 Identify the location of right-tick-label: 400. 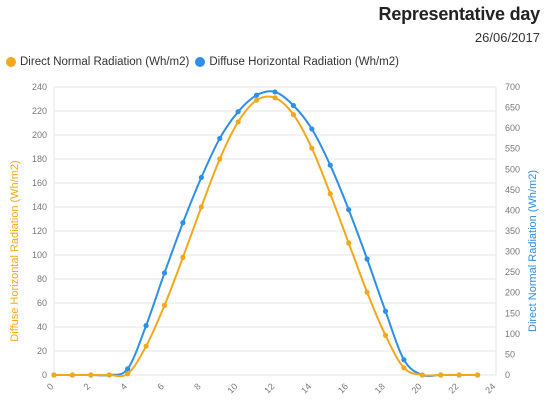
(512, 210).